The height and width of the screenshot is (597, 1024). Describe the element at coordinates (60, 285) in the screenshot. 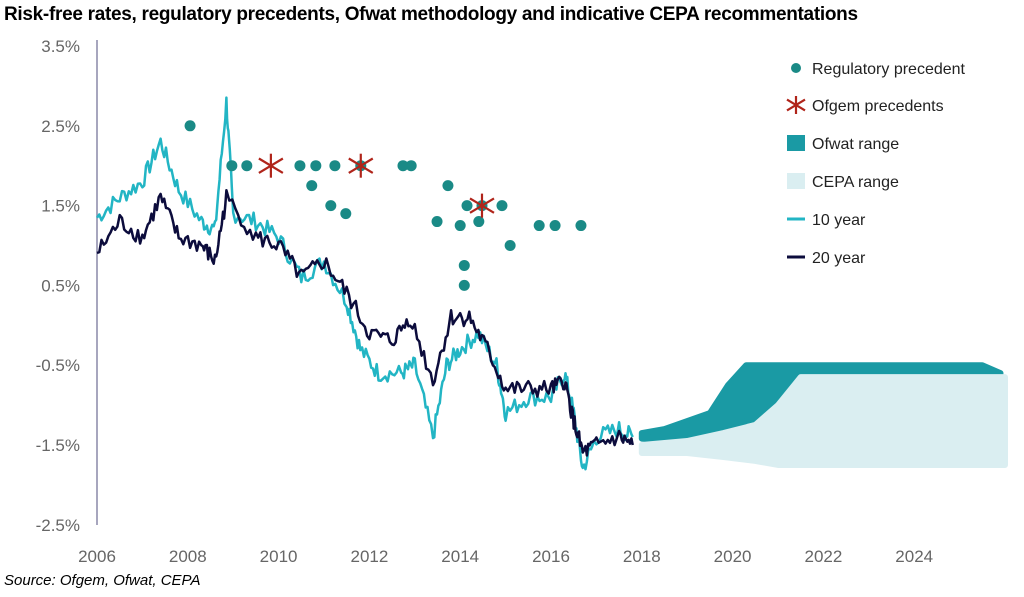

I see `y-tick-label: 0.5%` at that location.